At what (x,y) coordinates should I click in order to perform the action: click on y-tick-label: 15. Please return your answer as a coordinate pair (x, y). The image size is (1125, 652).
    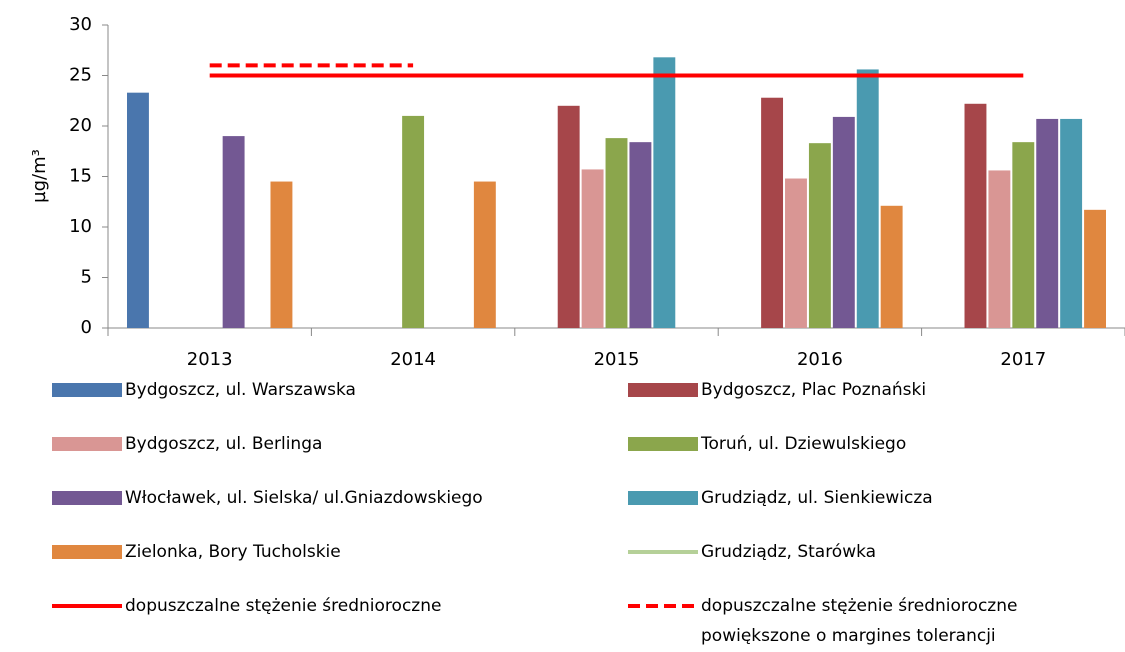
    Looking at the image, I should click on (80, 176).